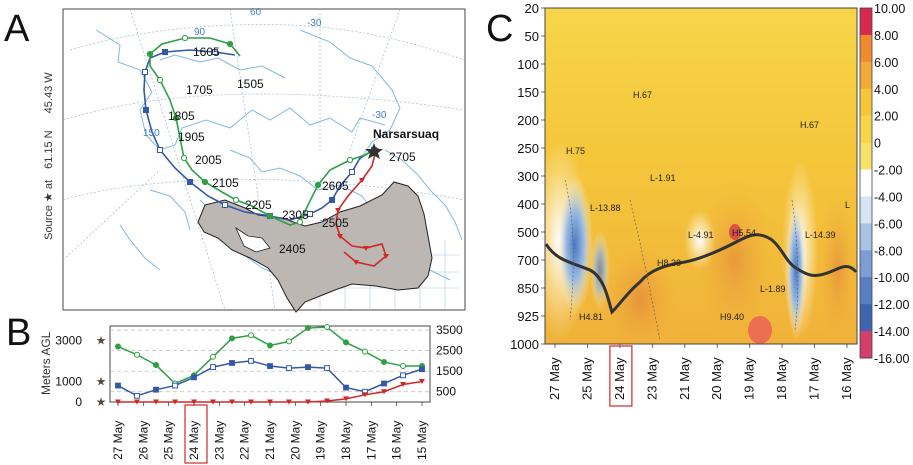 Image resolution: width=913 pixels, height=465 pixels. I want to click on trajectory-label-1805: 1805, so click(181, 116).